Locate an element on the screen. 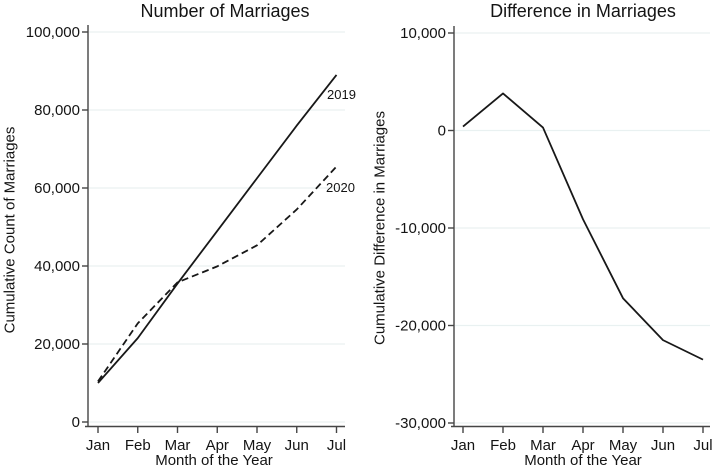  y-tick-label: 40,000 is located at coordinates (57, 266).